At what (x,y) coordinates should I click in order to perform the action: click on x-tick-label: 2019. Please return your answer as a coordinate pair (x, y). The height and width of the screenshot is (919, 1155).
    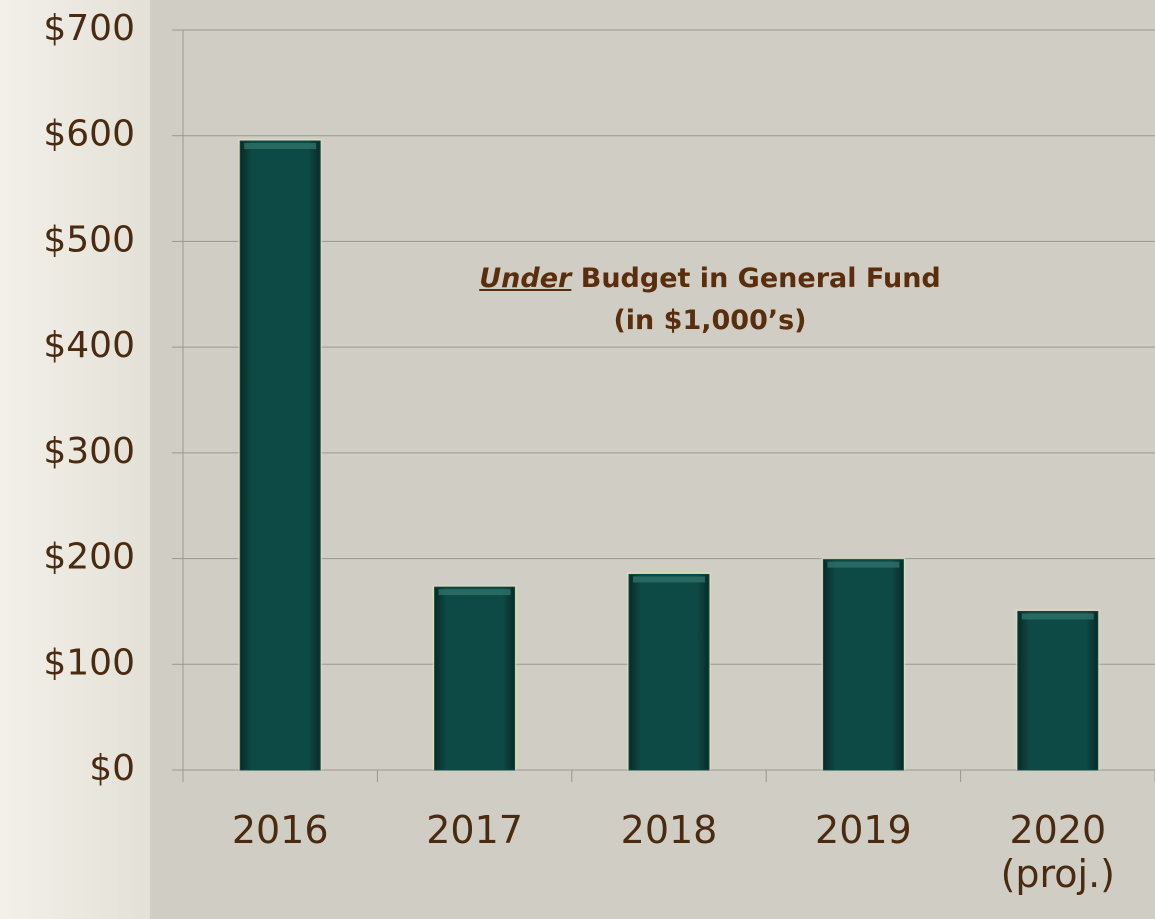
    Looking at the image, I should click on (863, 830).